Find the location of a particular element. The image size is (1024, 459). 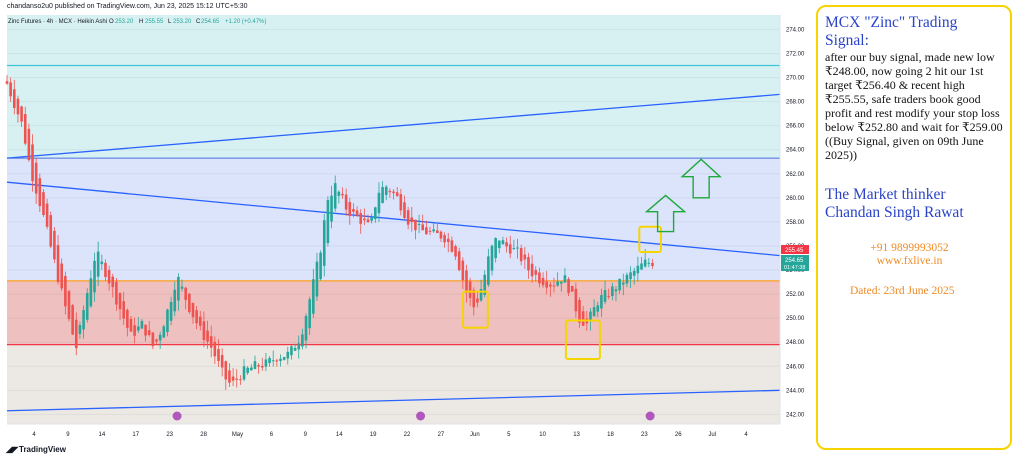

price-label-1-bg is located at coordinates (795, 249).